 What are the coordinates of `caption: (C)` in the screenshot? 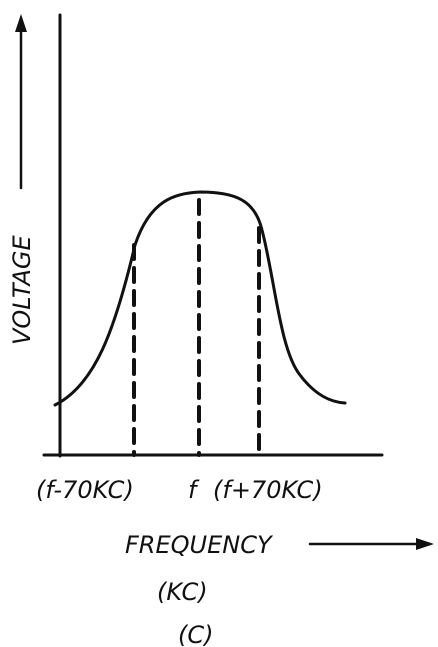 It's located at (195, 634).